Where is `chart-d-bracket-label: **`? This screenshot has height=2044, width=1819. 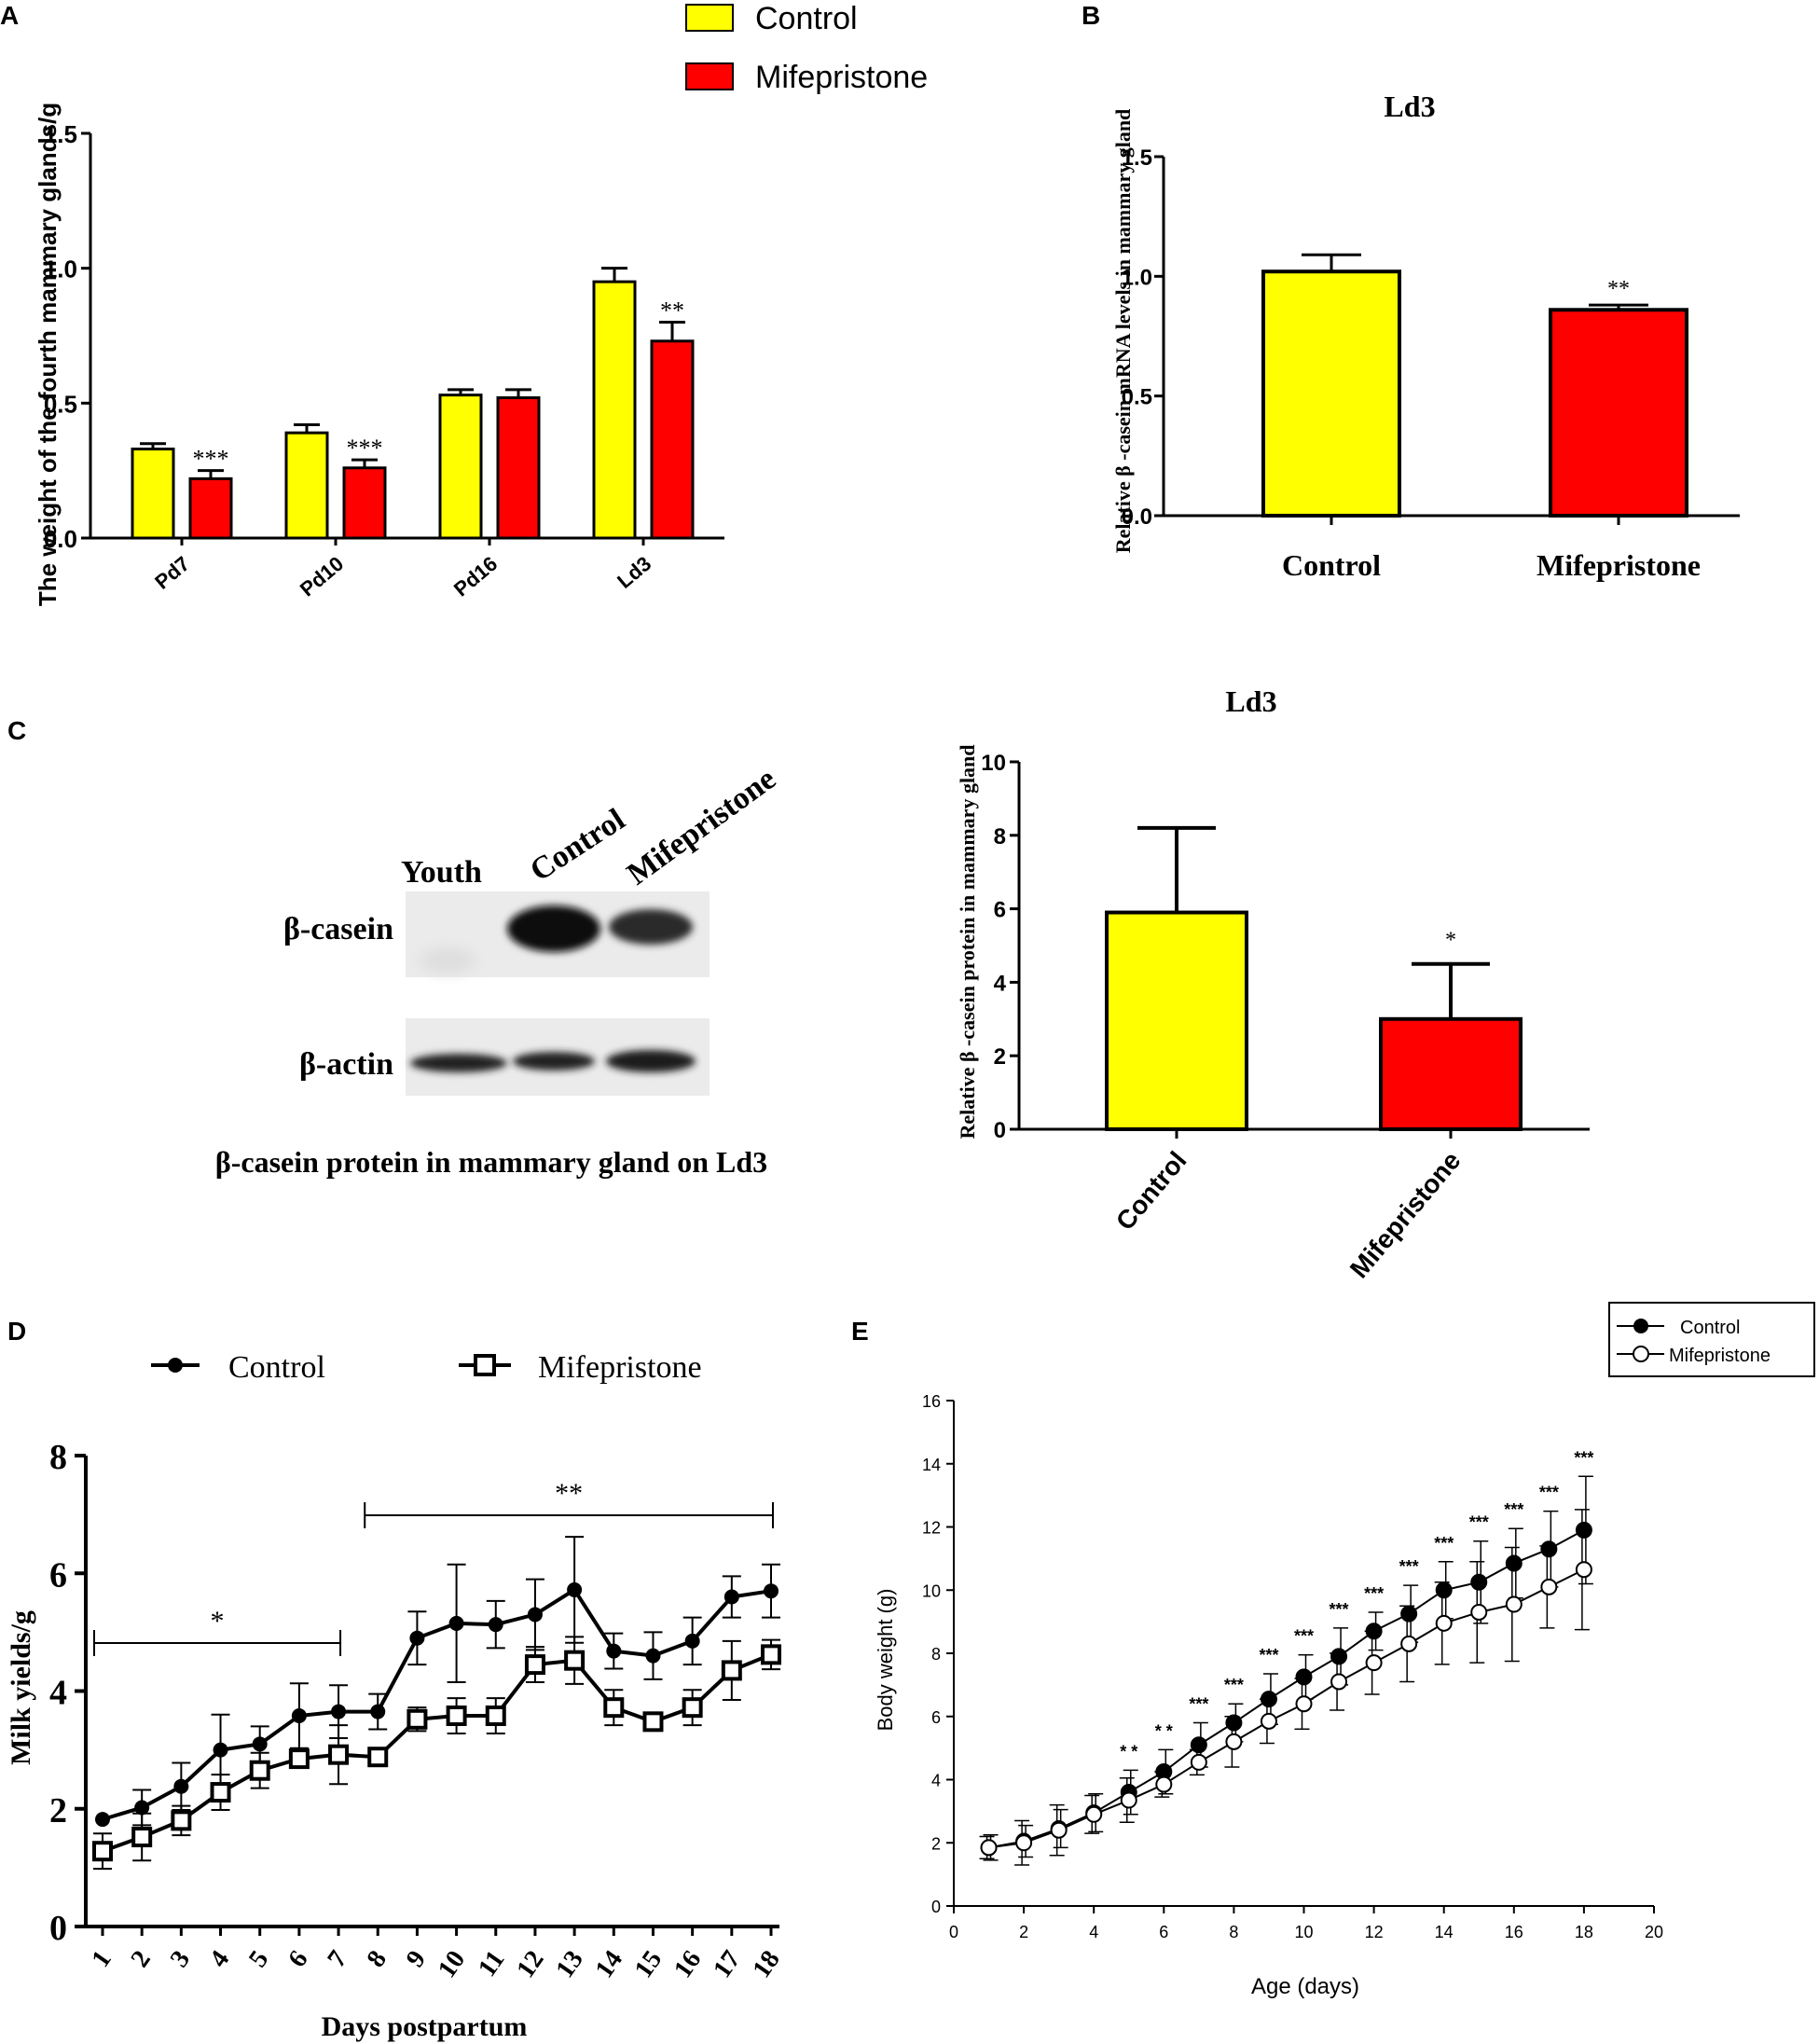
chart-d-bracket-label: ** is located at coordinates (569, 1493).